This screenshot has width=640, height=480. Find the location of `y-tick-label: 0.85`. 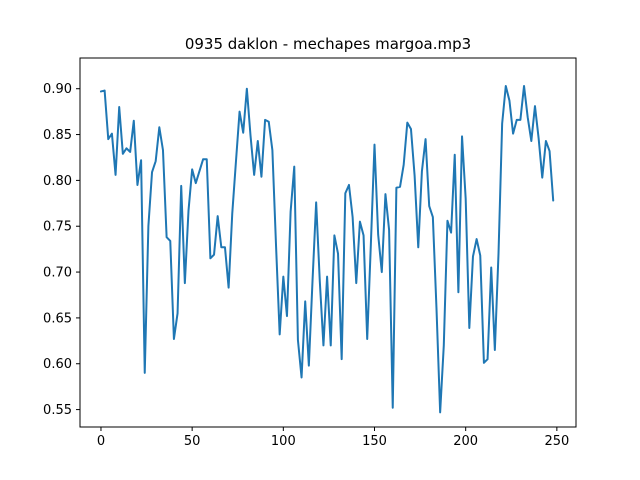

y-tick-label: 0.85 is located at coordinates (57, 135).